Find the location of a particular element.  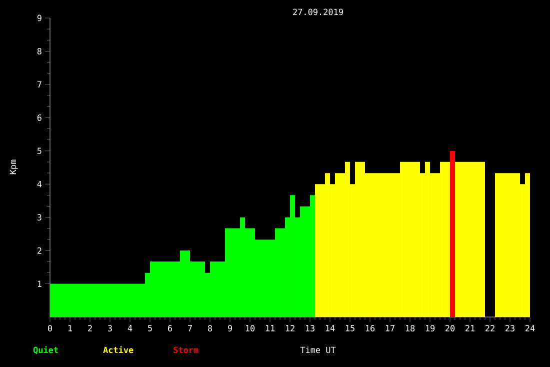

y-tick-label: 2 is located at coordinates (40, 250).